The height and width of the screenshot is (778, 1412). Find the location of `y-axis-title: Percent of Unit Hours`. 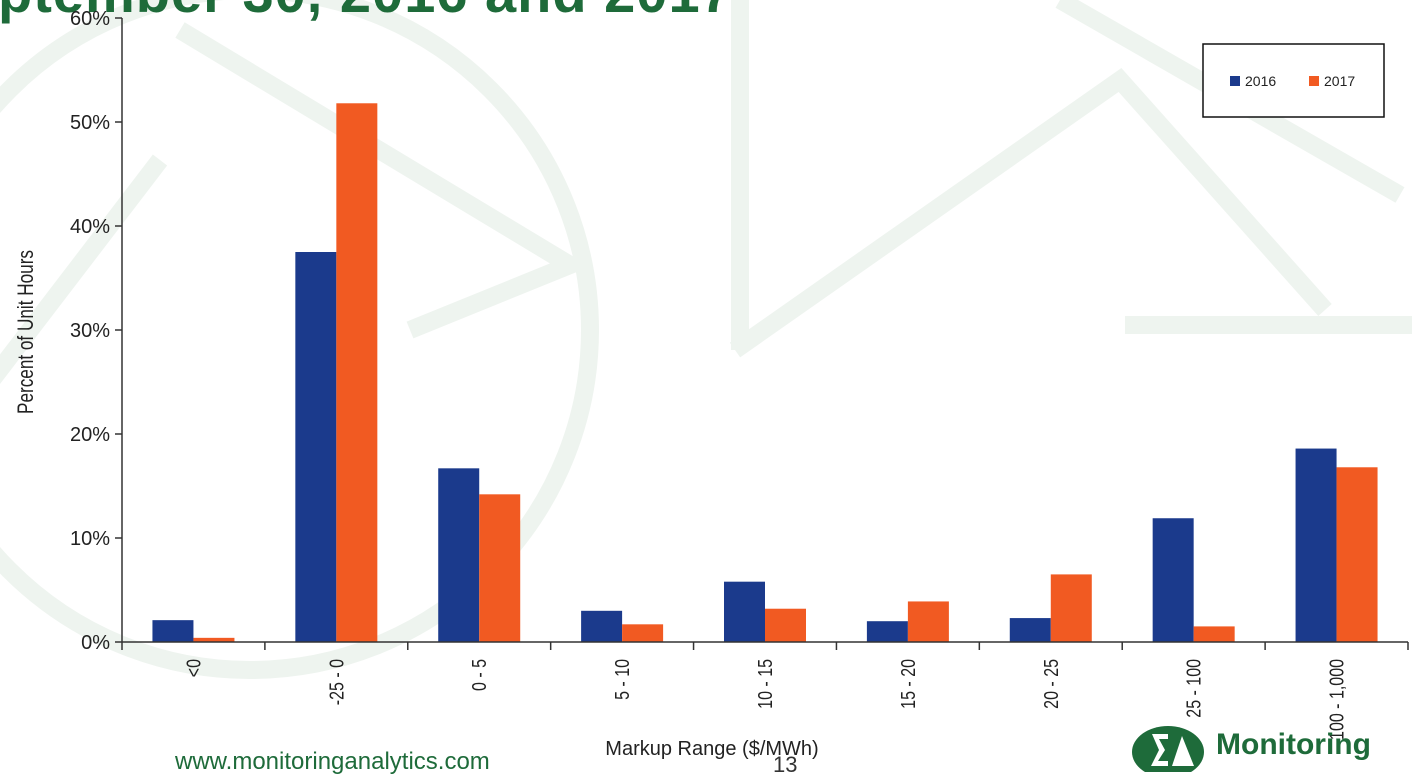

y-axis-title: Percent of Unit Hours is located at coordinates (26, 332).